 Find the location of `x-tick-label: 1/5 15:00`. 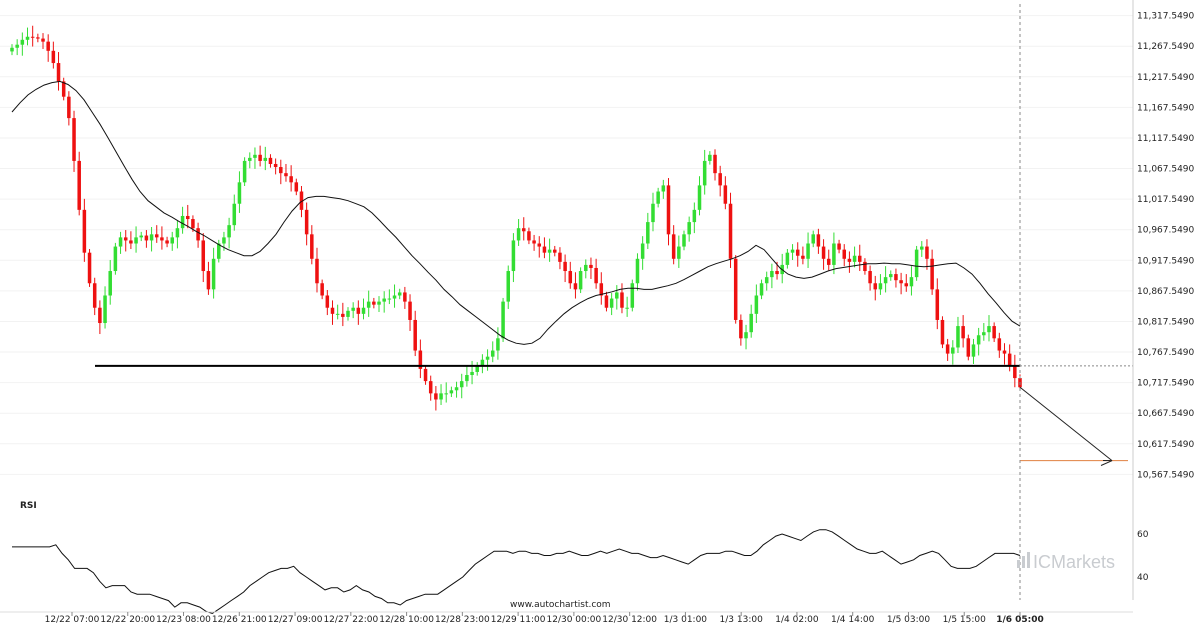

x-tick-label: 1/5 15:00 is located at coordinates (965, 620).